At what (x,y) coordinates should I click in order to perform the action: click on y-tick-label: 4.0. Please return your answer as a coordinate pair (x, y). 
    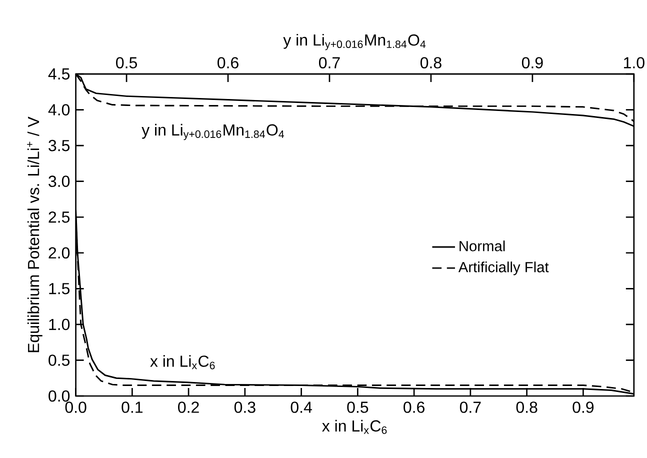
    Looking at the image, I should click on (59, 110).